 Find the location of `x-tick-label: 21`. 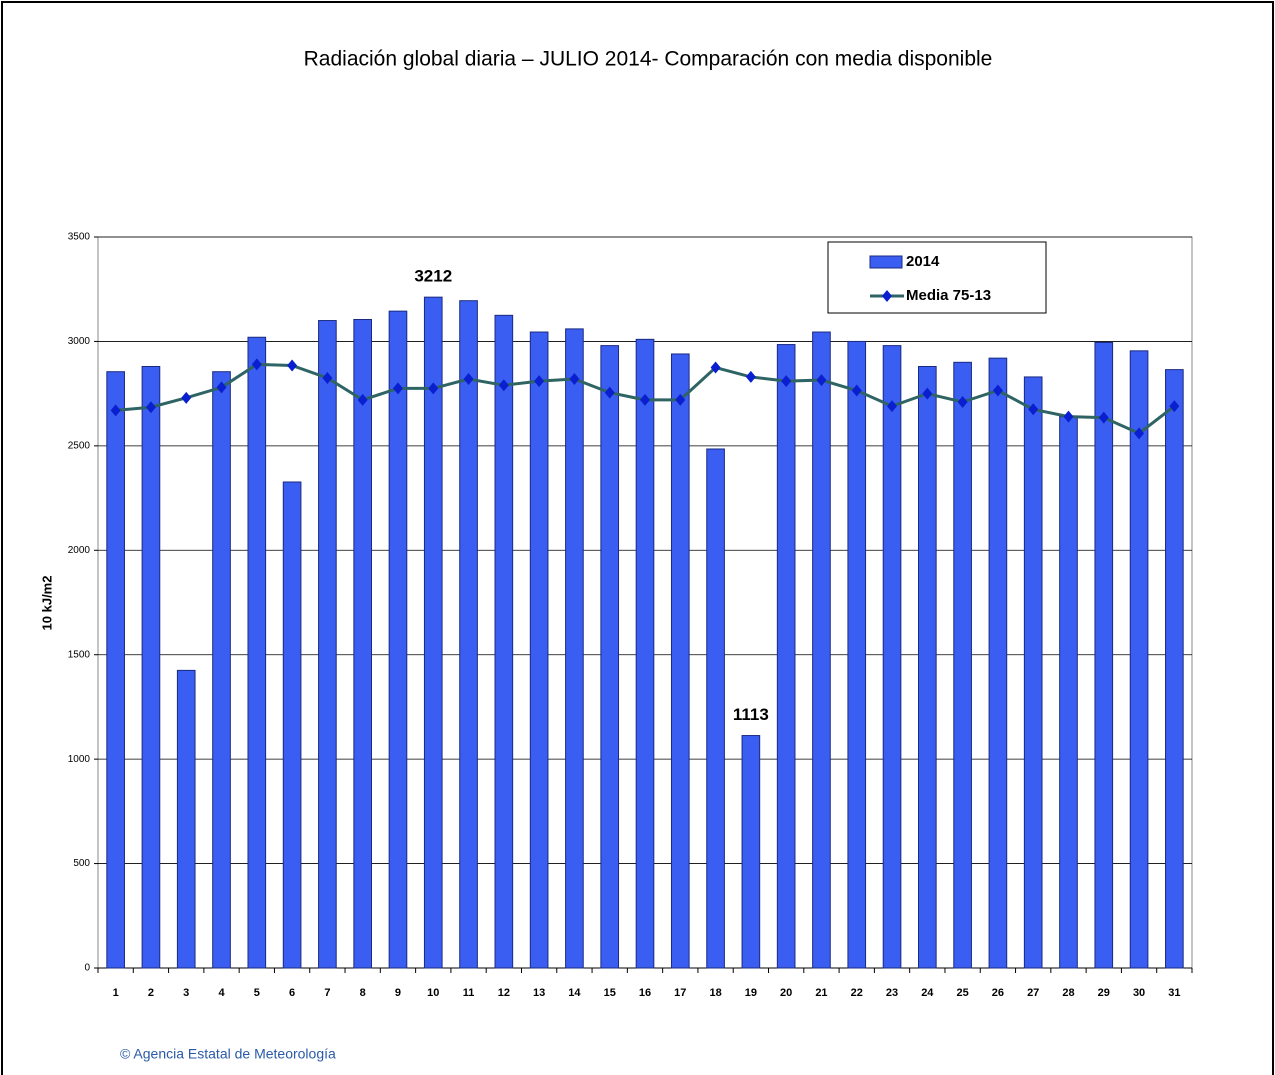

x-tick-label: 21 is located at coordinates (821, 993).